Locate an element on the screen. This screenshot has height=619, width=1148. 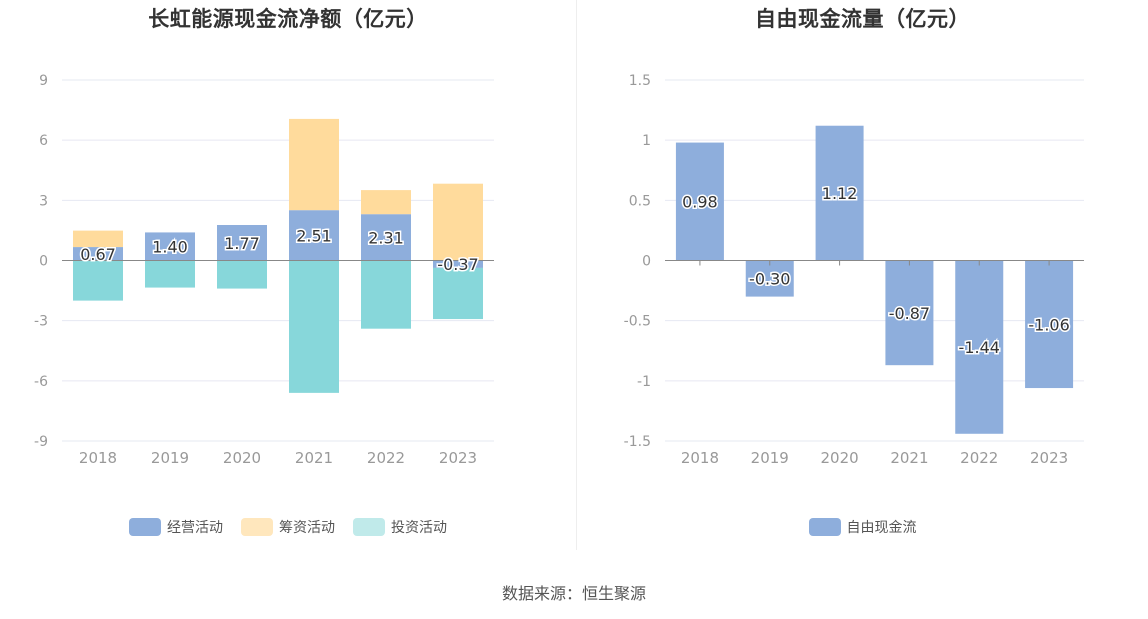
y-tick-label: -6 is located at coordinates (41, 382).